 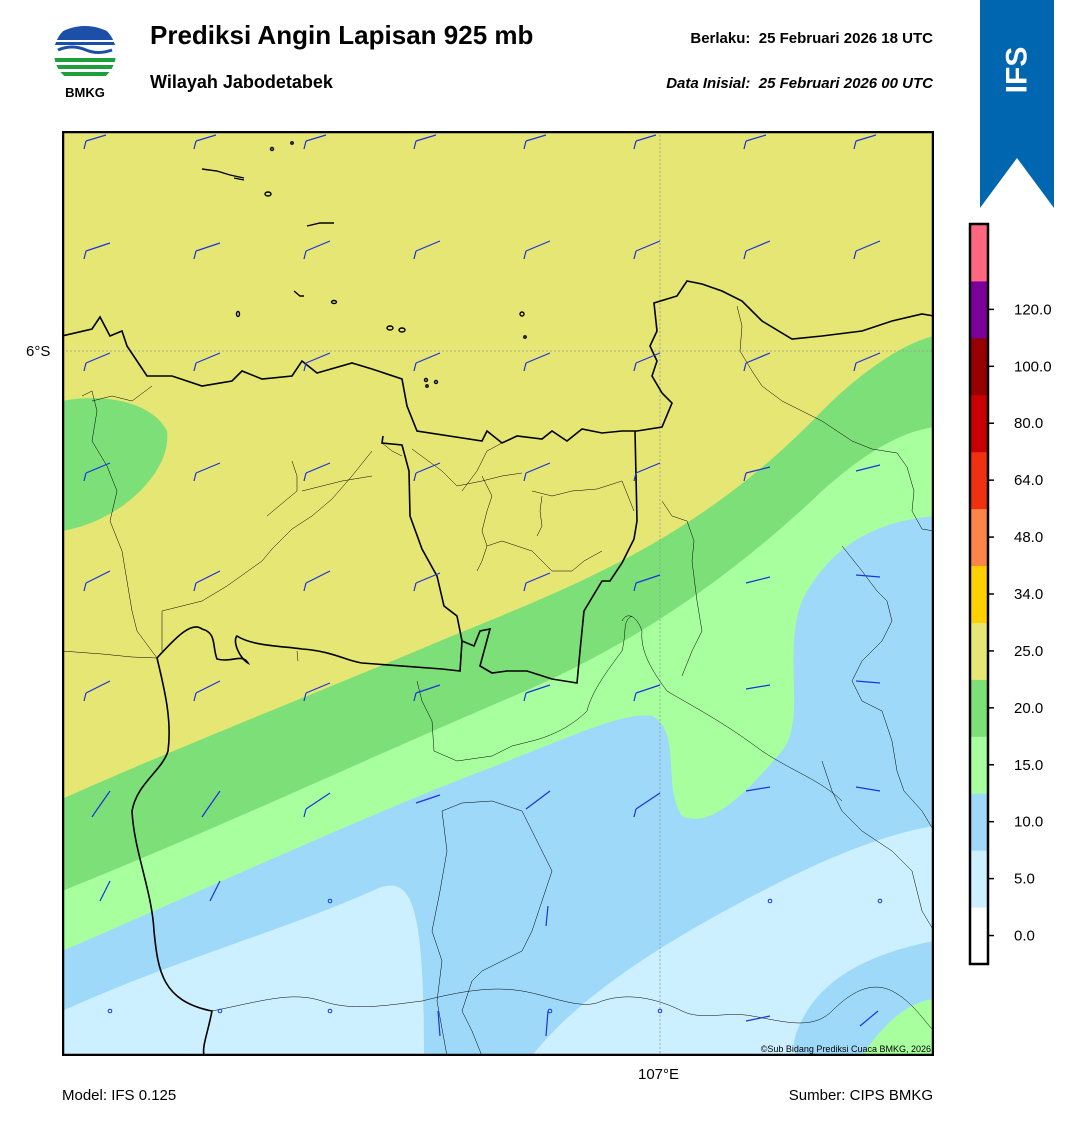 I want to click on colorbar-tick-label: 20.0, so click(x=1028, y=708).